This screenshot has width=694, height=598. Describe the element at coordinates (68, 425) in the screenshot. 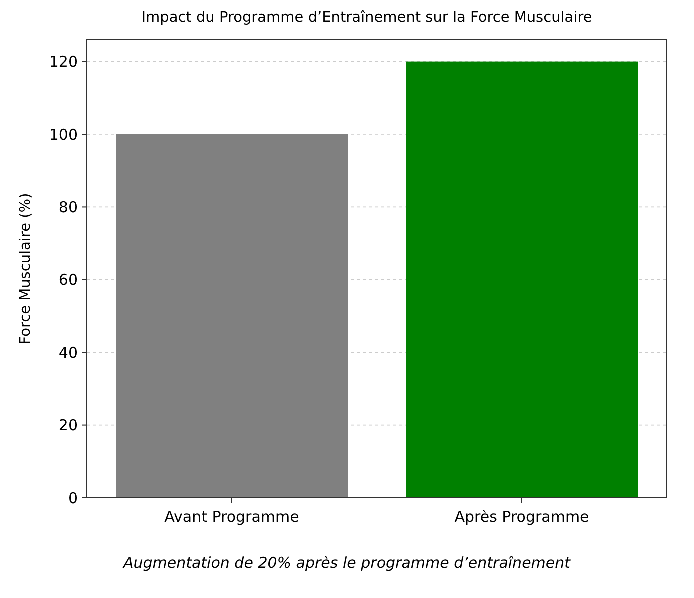

I see `y-tick-label: 20` at that location.